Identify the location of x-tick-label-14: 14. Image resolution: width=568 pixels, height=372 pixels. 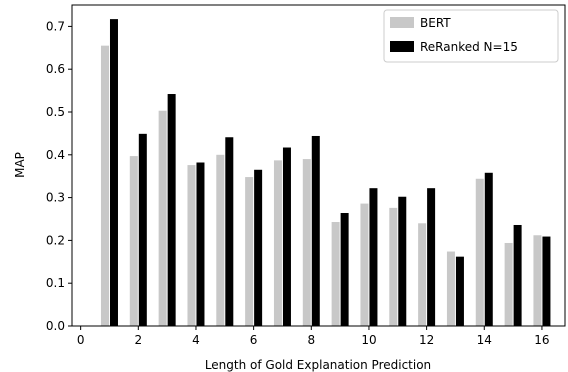
(484, 340).